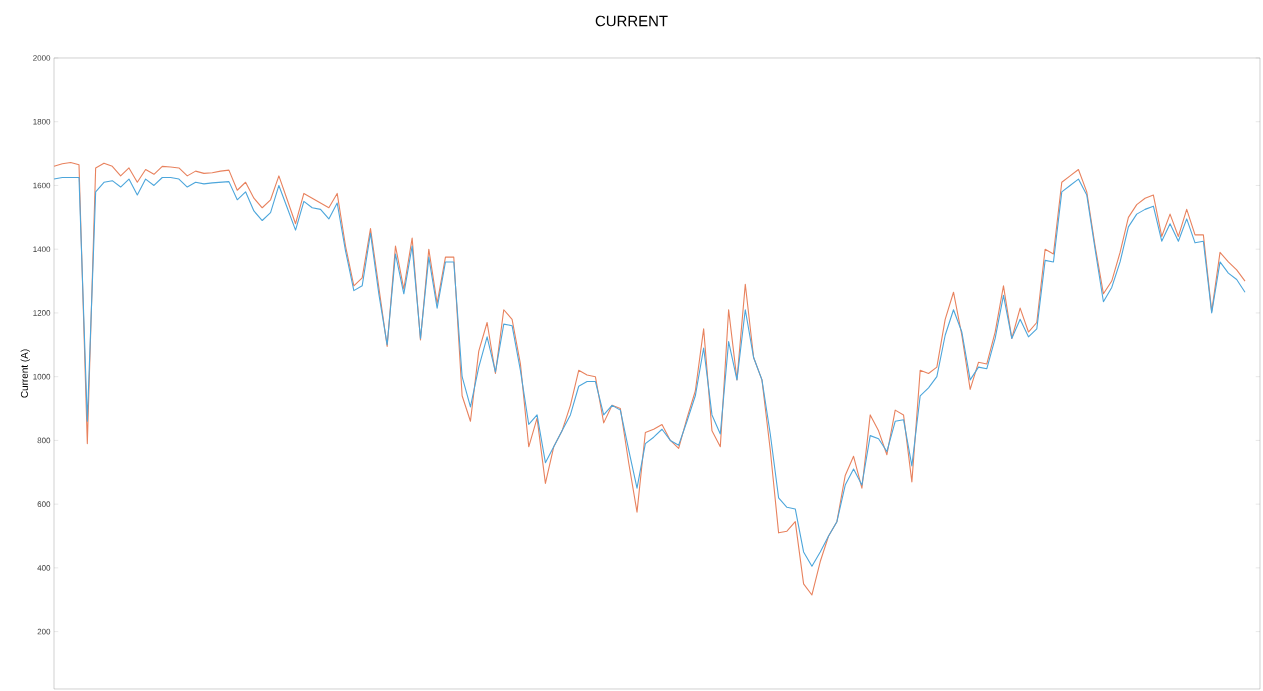  I want to click on chart-title: CURRENT, so click(631, 21).